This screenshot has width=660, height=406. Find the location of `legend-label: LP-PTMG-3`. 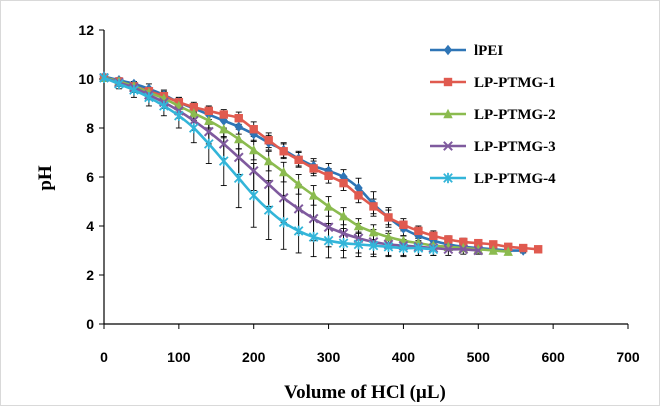

legend-label: LP-PTMG-3 is located at coordinates (515, 147).